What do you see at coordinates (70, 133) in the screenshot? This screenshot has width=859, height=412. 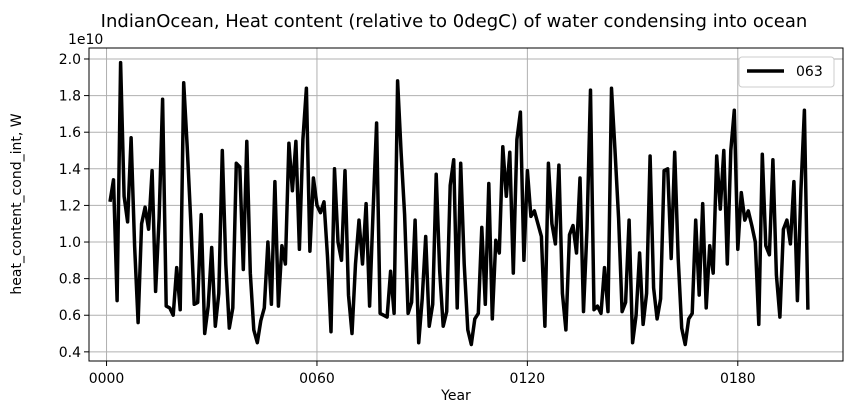 I see `y-tick-label: 1.6` at bounding box center [70, 133].